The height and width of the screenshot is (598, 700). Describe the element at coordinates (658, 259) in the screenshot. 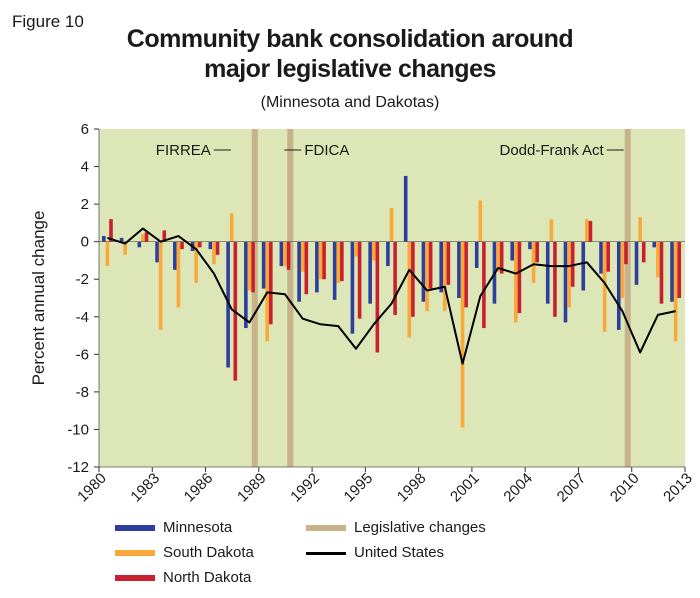

I see `bar-south-dakota-2011` at that location.